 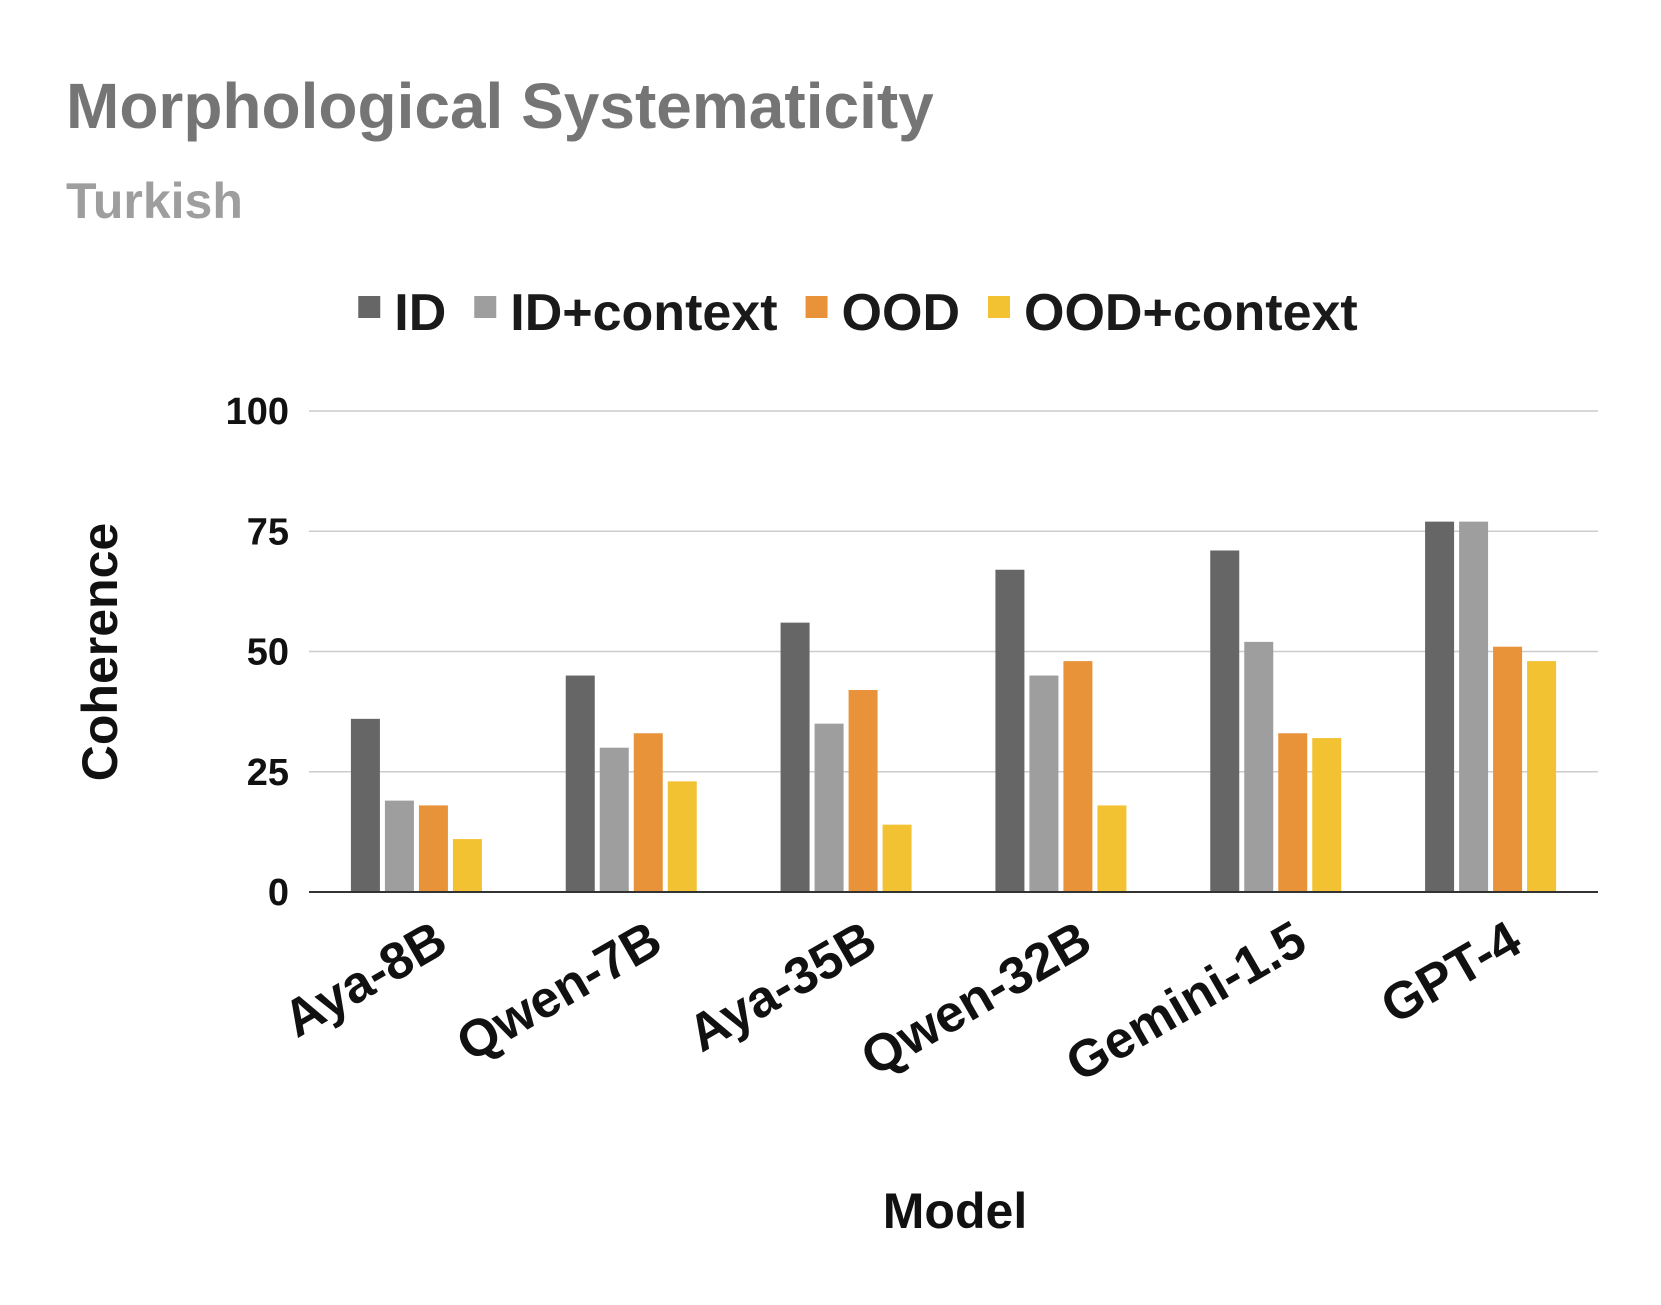 What do you see at coordinates (648, 812) in the screenshot?
I see `bar-qwen-7b-ood` at bounding box center [648, 812].